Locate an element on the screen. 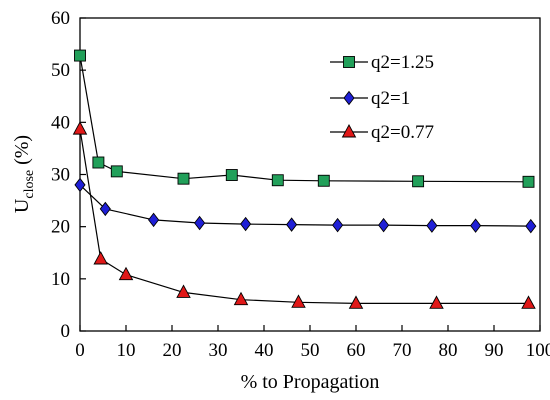  y-tick-label: 30 is located at coordinates (60, 175).